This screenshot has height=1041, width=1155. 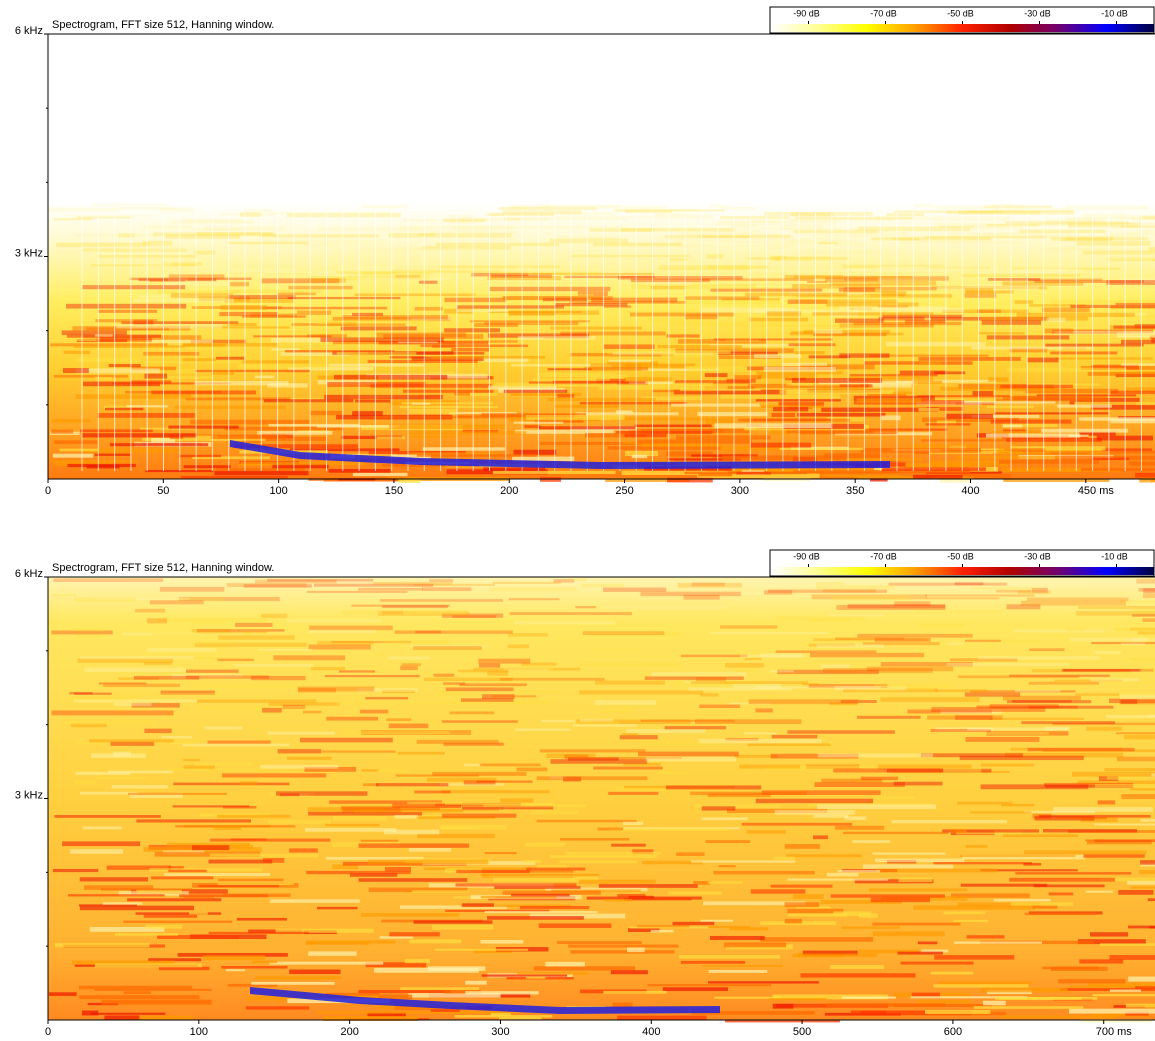 I want to click on colorbar-tick-label: -30 dB, so click(x=1037, y=556).